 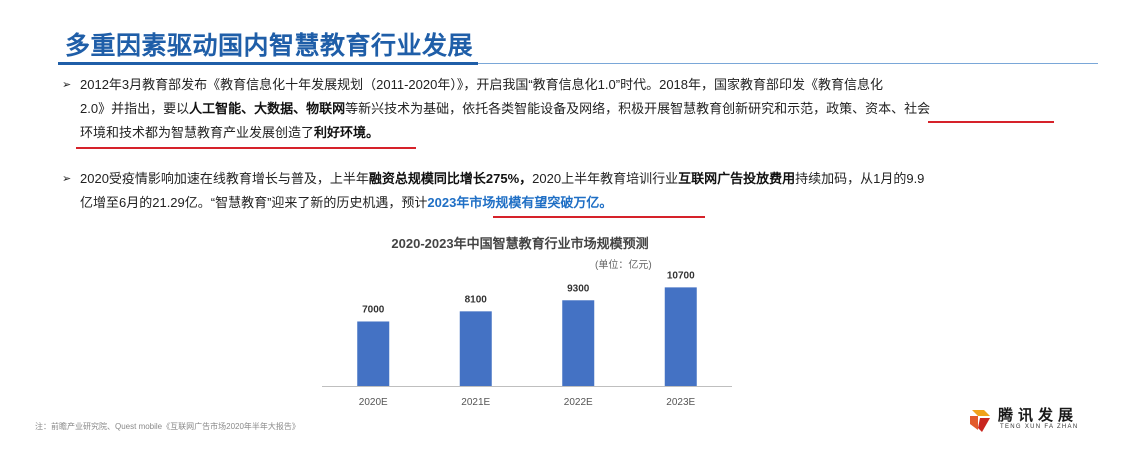 What do you see at coordinates (788, 63) in the screenshot?
I see `title-rule-thin` at bounding box center [788, 63].